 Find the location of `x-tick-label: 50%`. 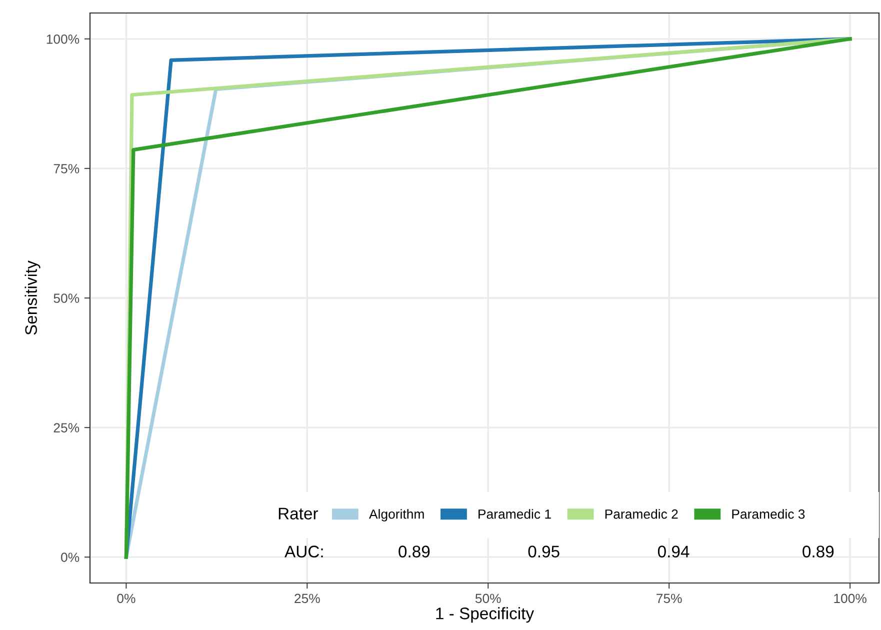

x-tick-label: 50% is located at coordinates (488, 599).